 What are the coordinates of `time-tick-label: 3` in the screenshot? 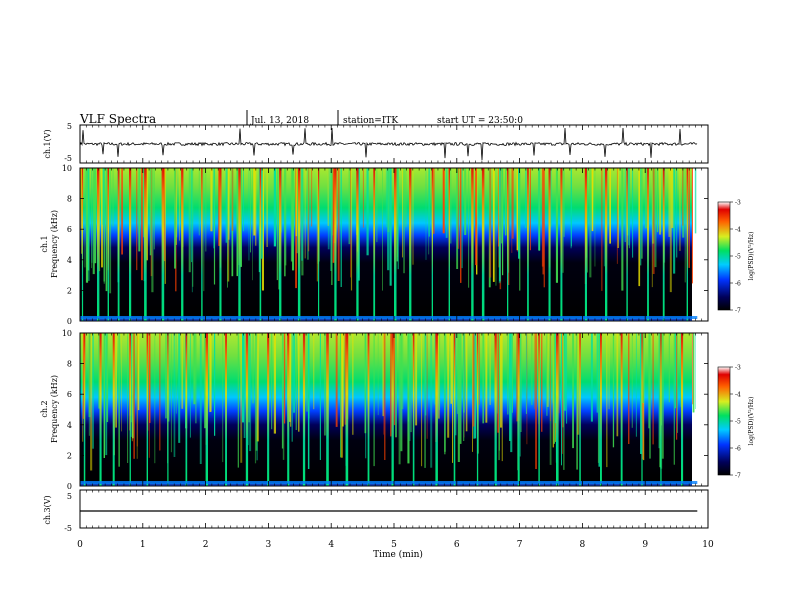 It's located at (269, 545).